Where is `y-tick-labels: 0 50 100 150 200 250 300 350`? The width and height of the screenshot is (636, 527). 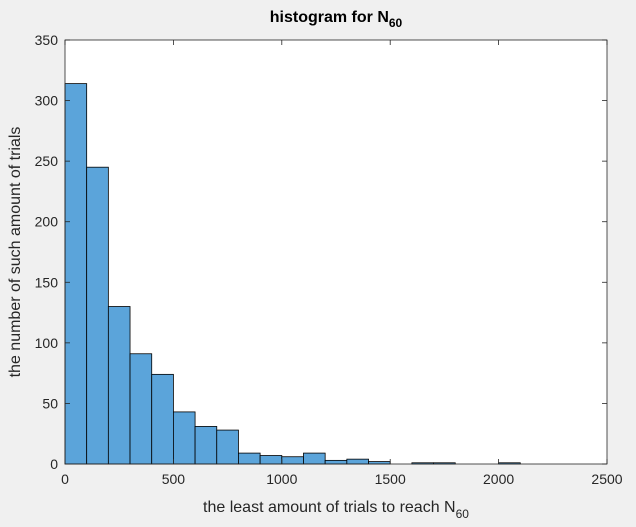 y-tick-labels: 0 50 100 150 200 250 300 350 is located at coordinates (47, 252).